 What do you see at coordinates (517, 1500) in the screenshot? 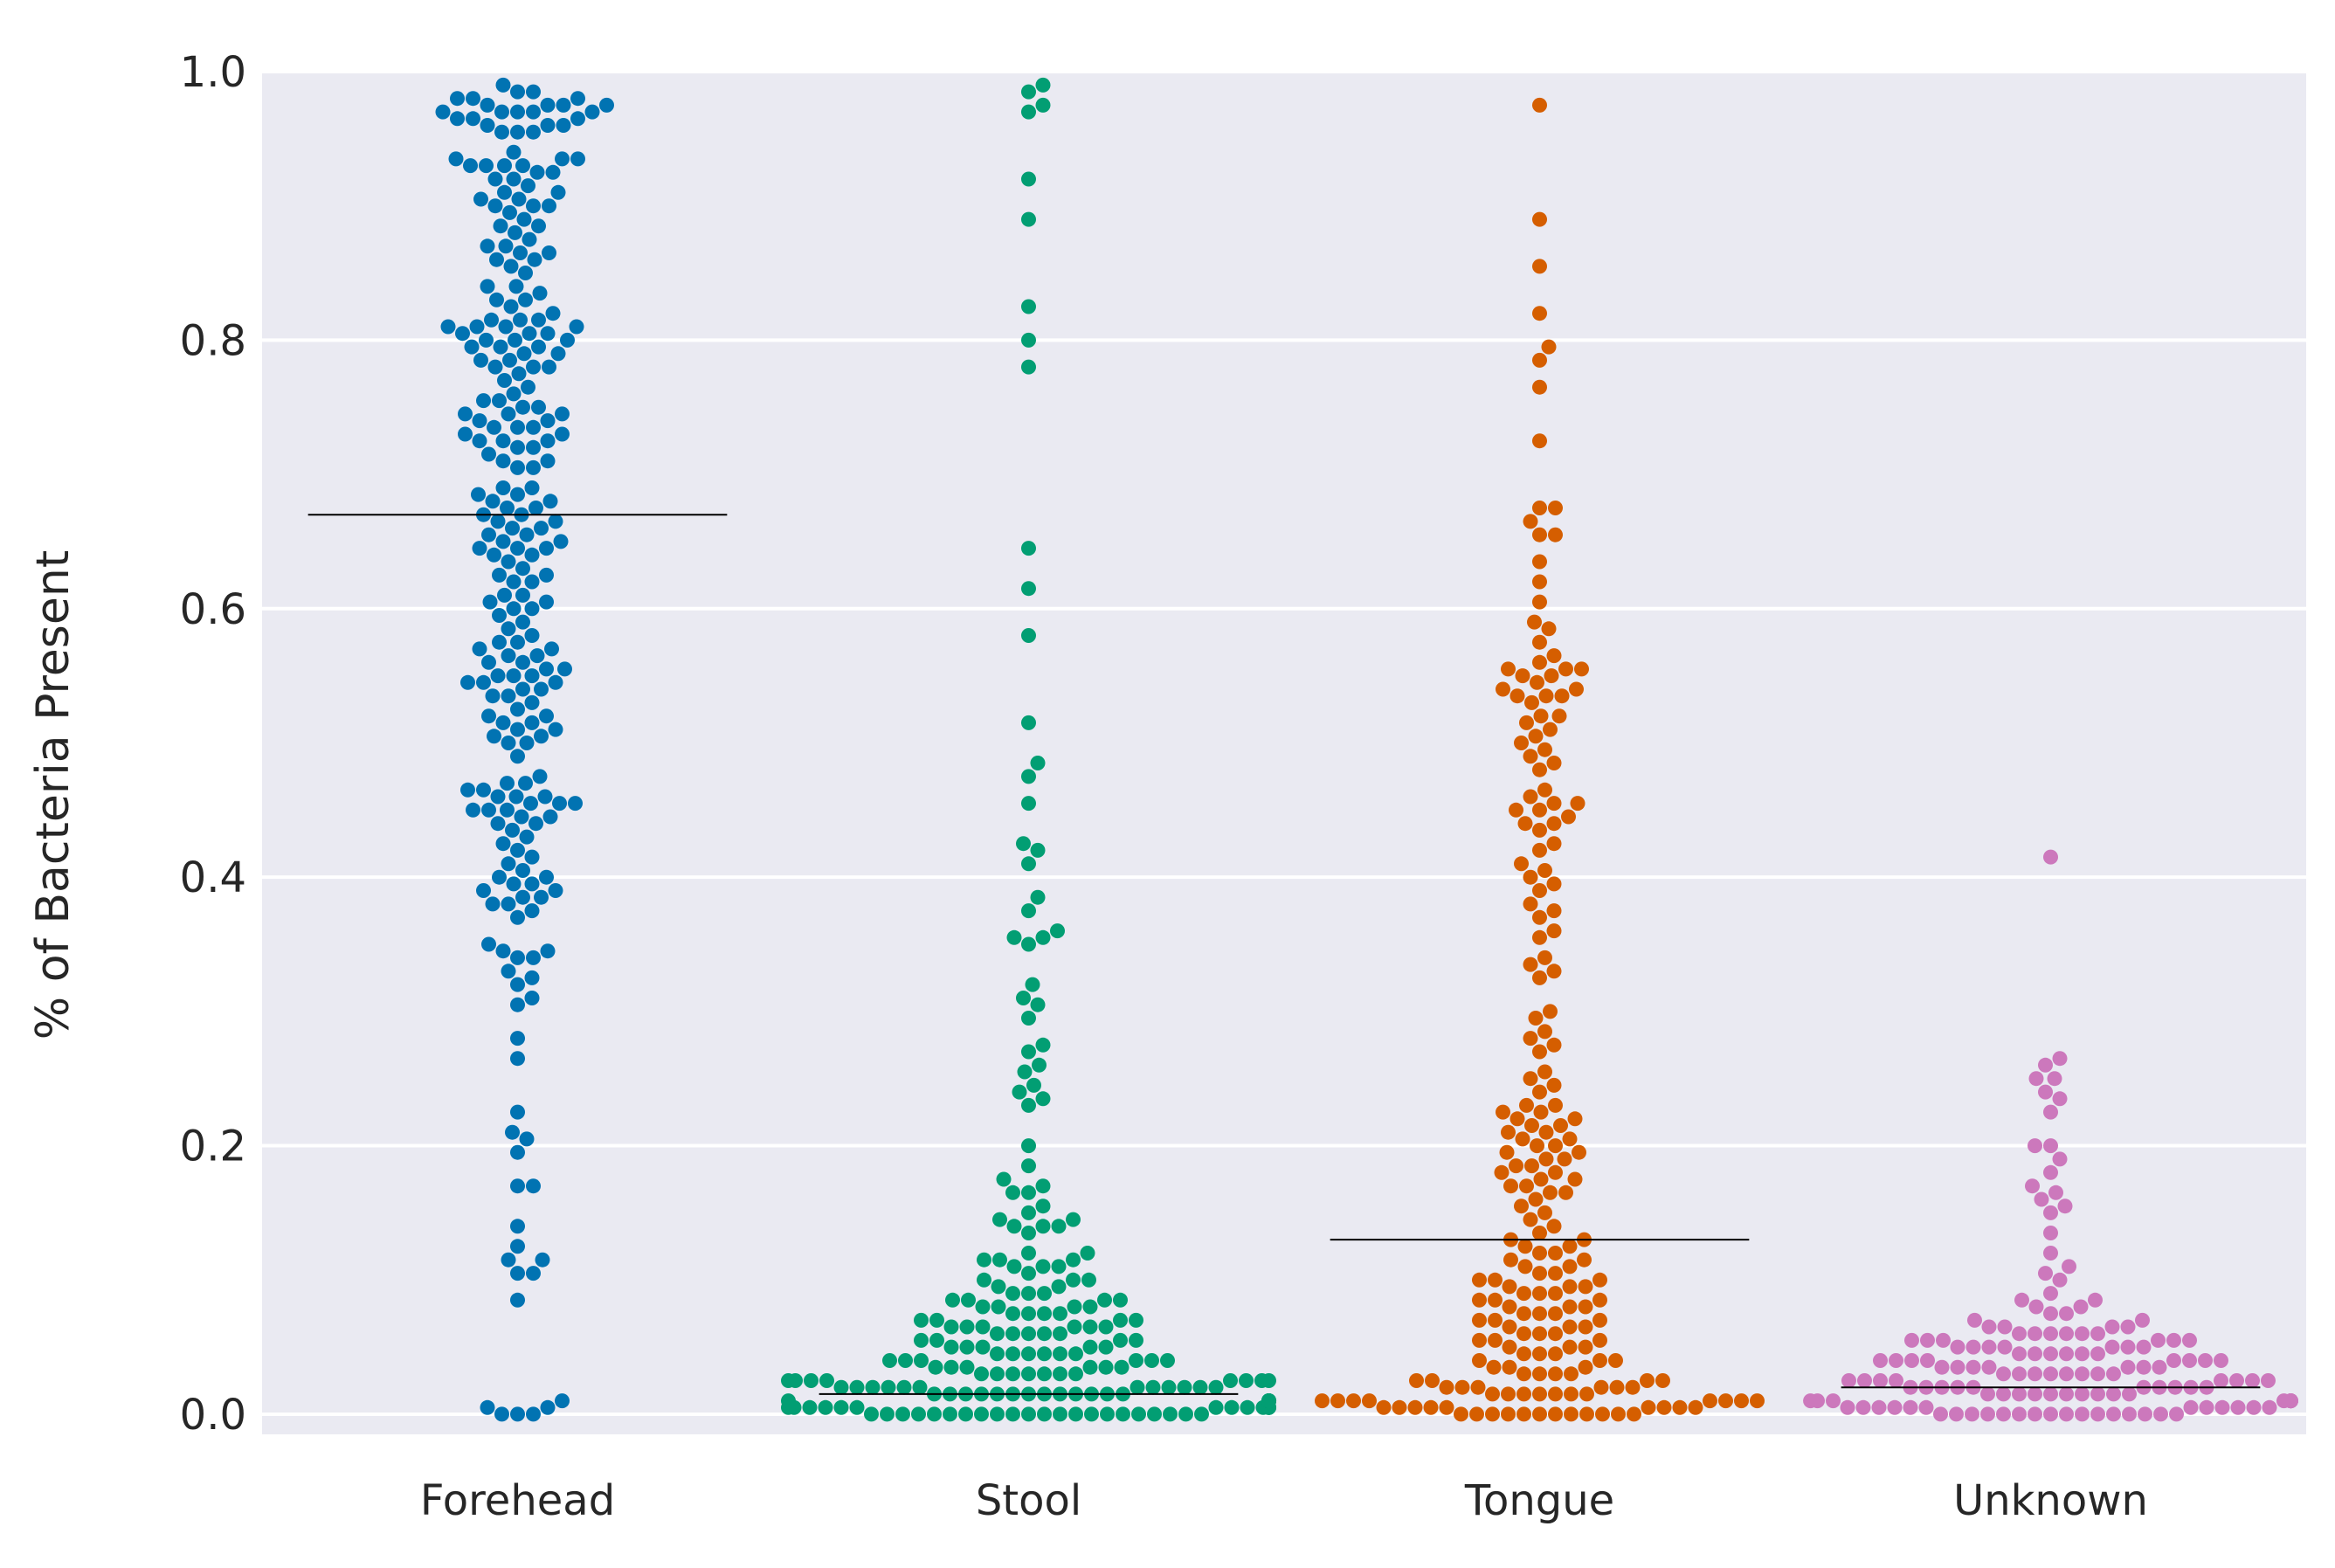
I see `x-tick-label-forehead: Forehead` at bounding box center [517, 1500].